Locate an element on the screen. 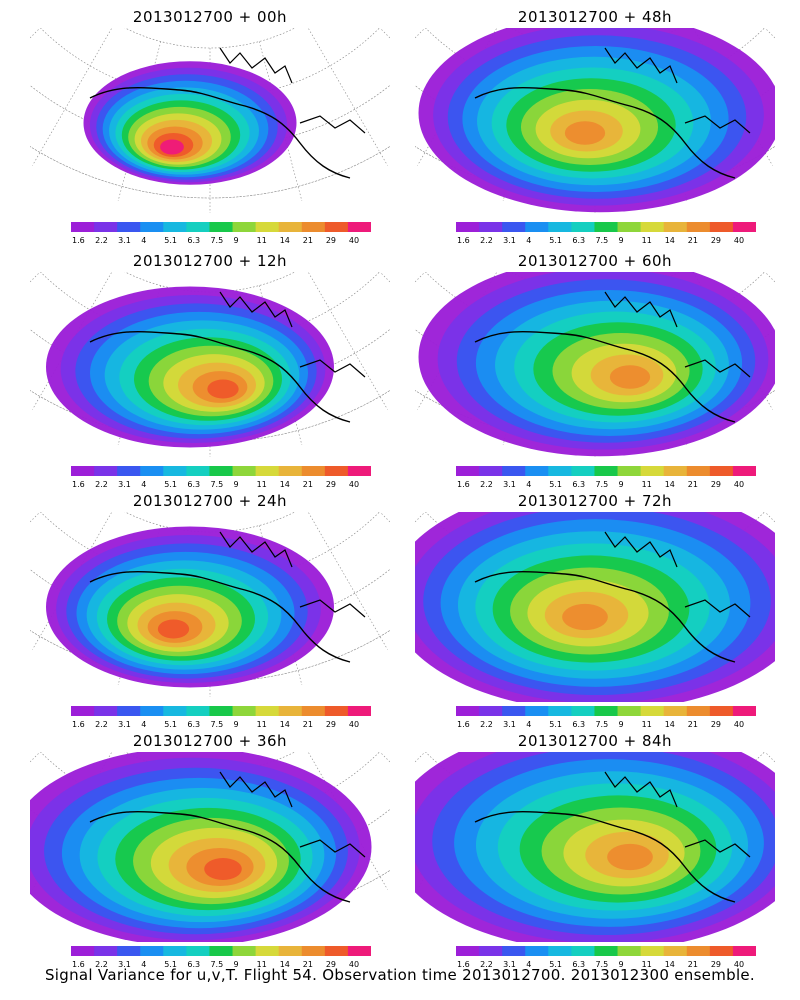  panel-title: 2013012700 + 60h is located at coordinates (595, 261).